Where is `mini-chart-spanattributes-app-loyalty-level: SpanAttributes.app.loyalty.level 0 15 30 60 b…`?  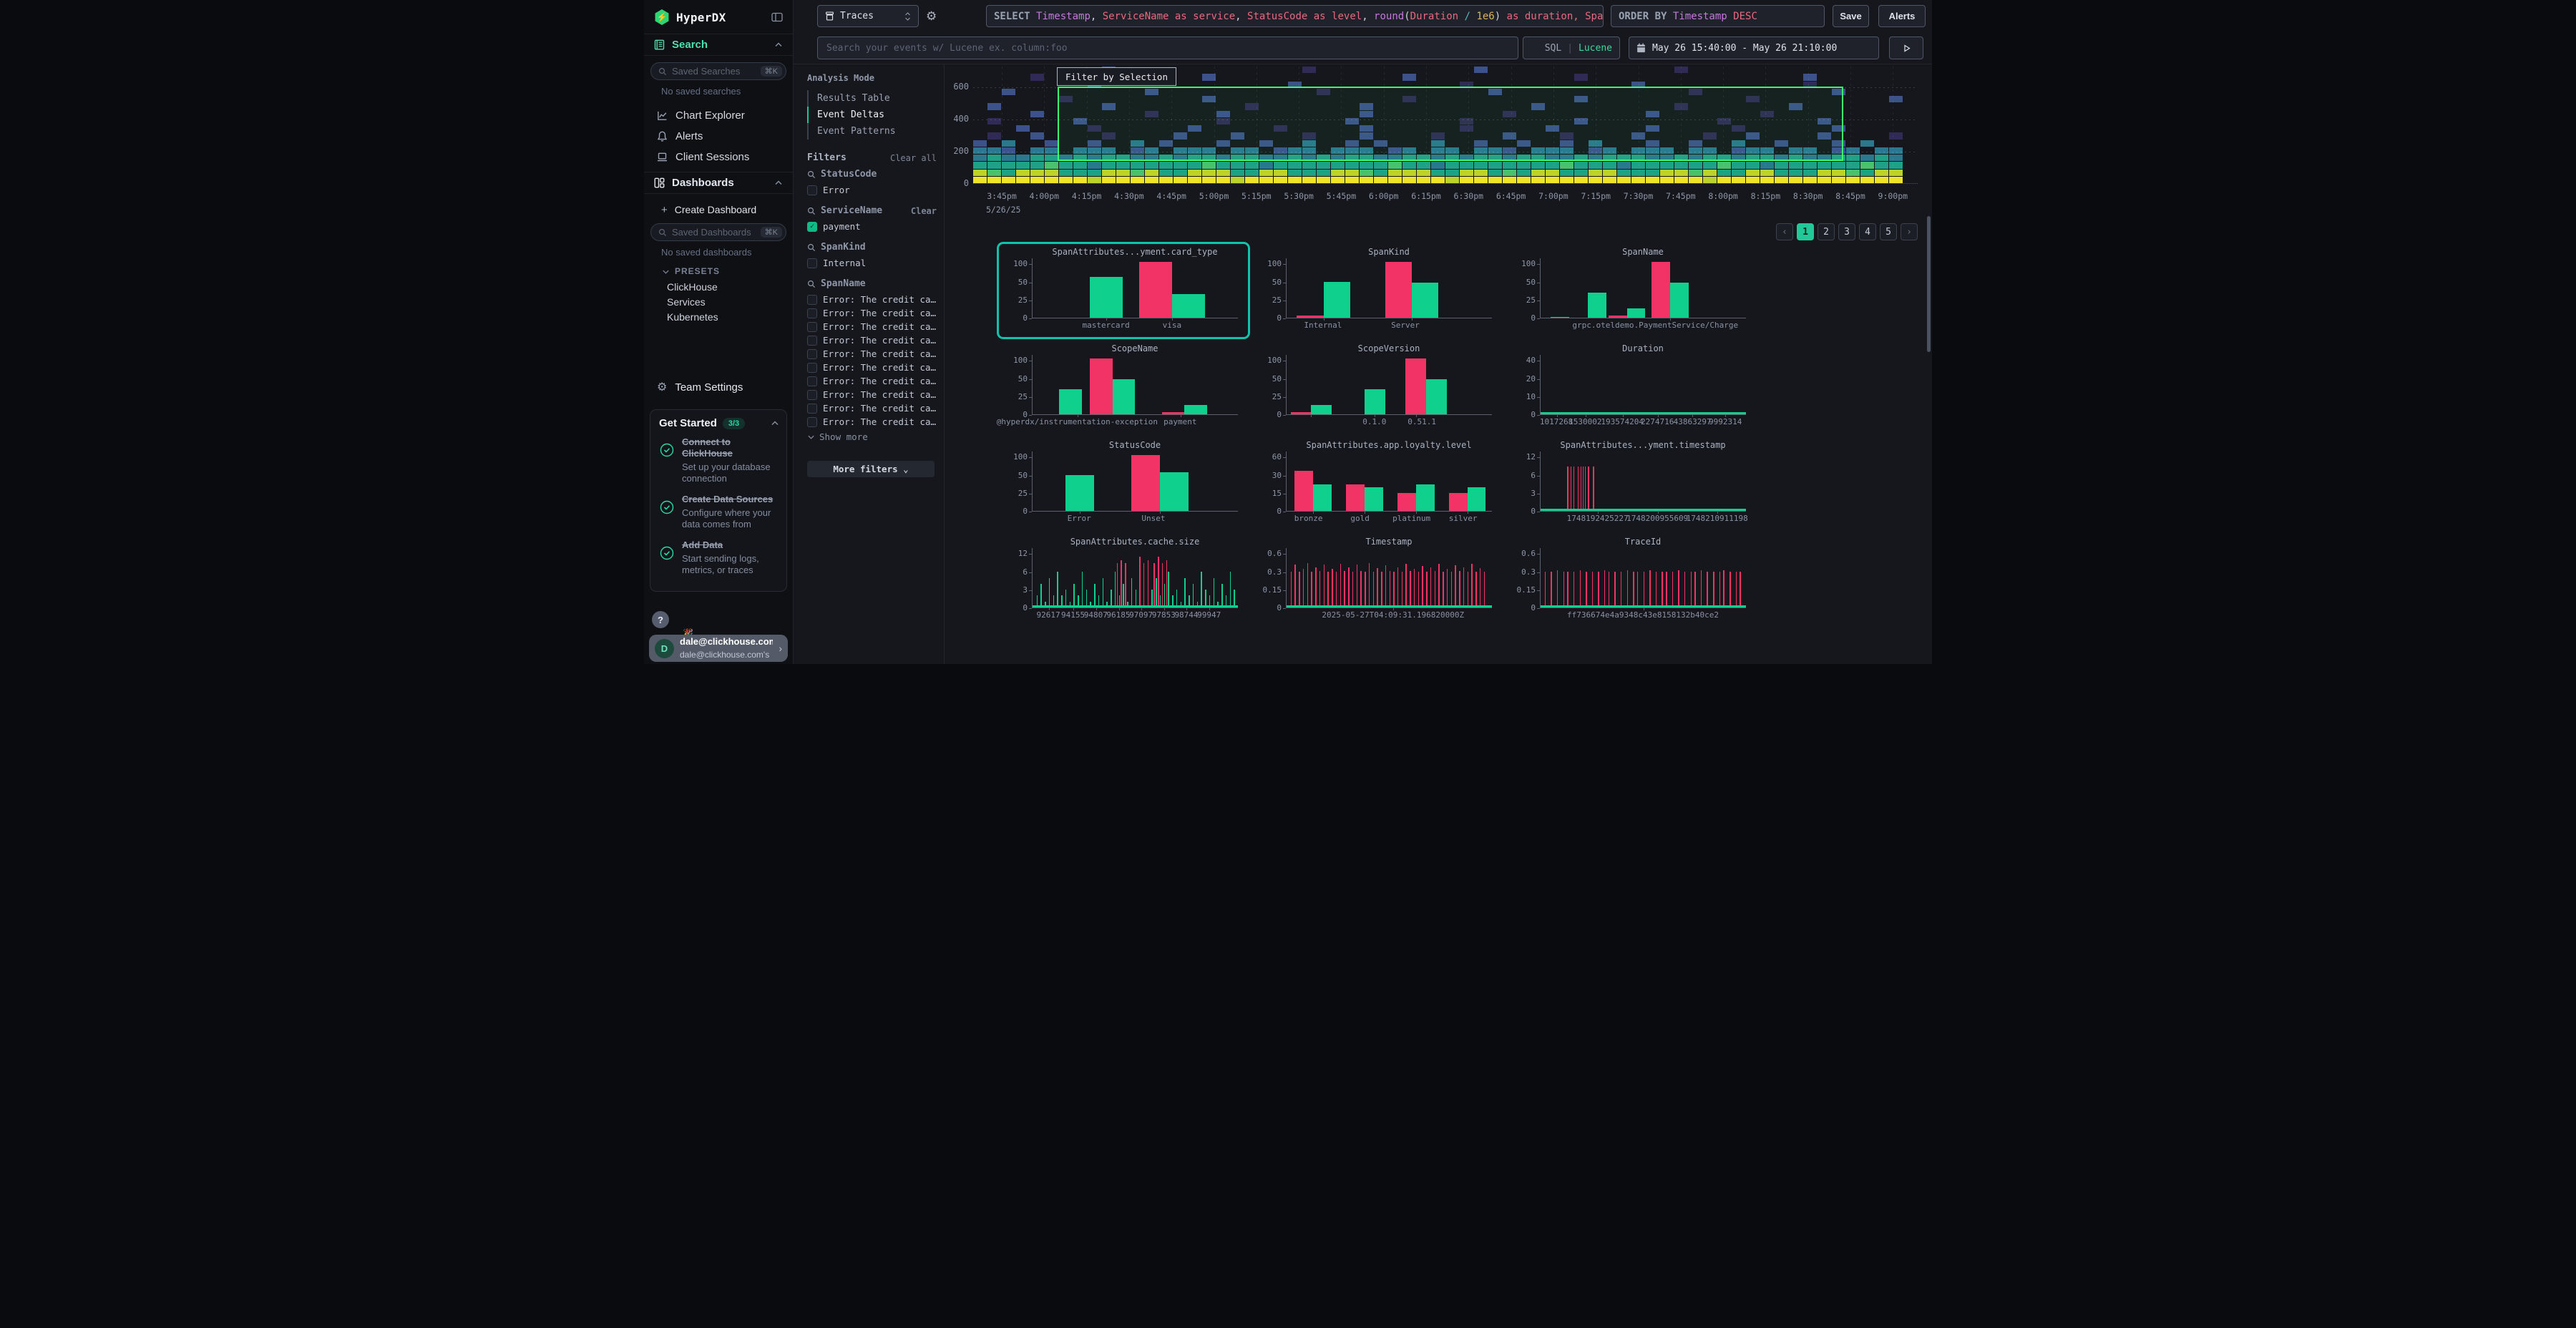 mini-chart-spanattributes-app-loyalty-level: SpanAttributes.app.loyalty.level 0 15 30 60 b… is located at coordinates (1377, 483).